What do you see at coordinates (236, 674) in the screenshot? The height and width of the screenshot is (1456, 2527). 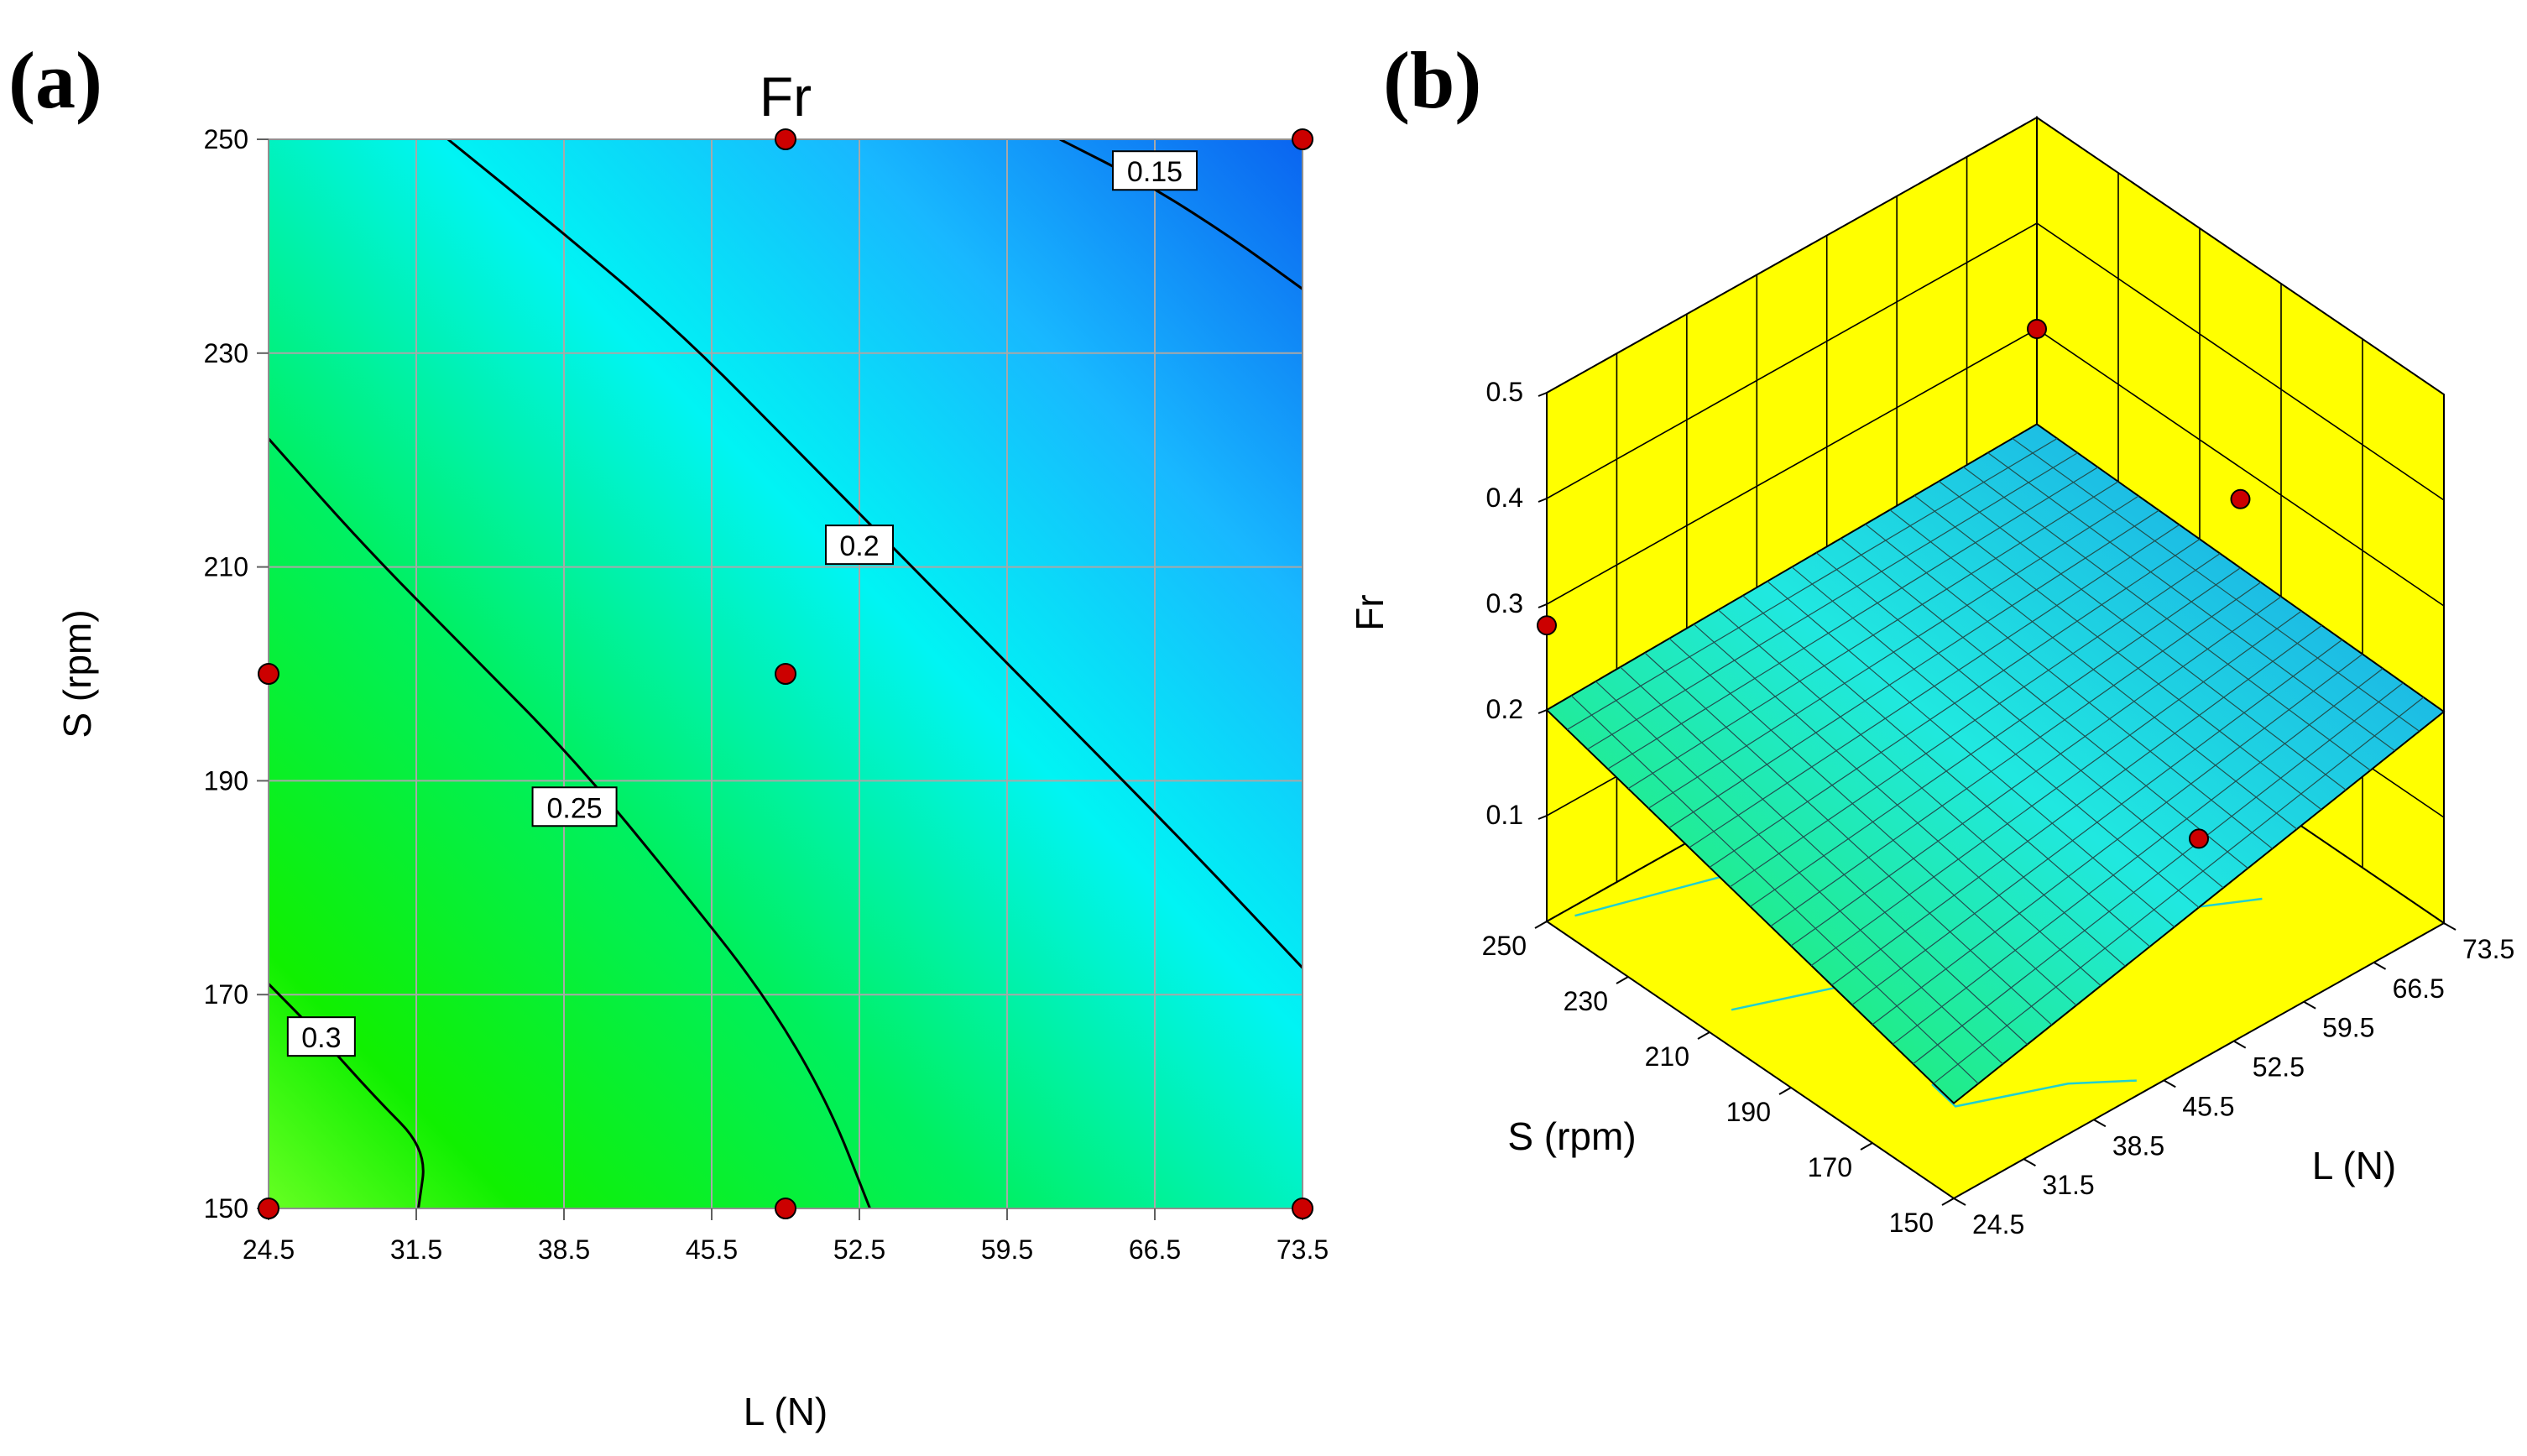 I see `y-tick-labels: 150 170 190 210 230 250` at bounding box center [236, 674].